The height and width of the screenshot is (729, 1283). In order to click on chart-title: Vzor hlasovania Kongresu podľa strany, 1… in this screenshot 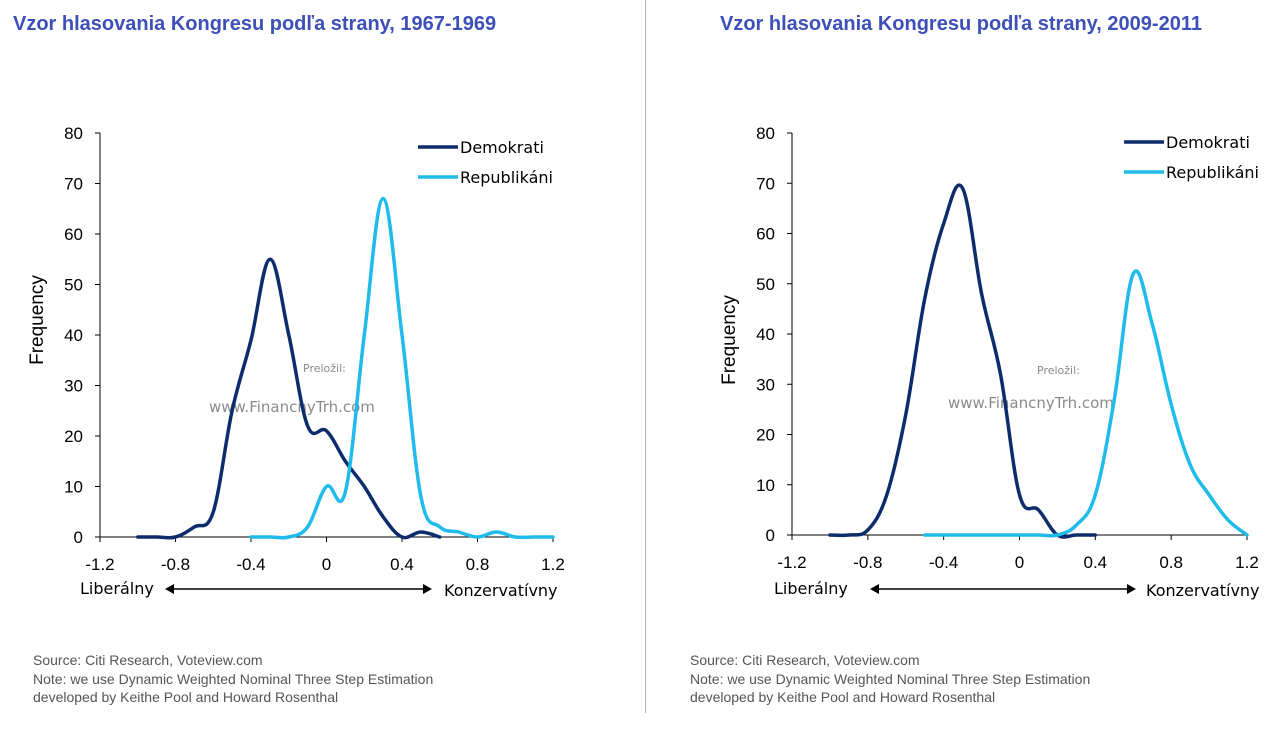, I will do `click(255, 24)`.